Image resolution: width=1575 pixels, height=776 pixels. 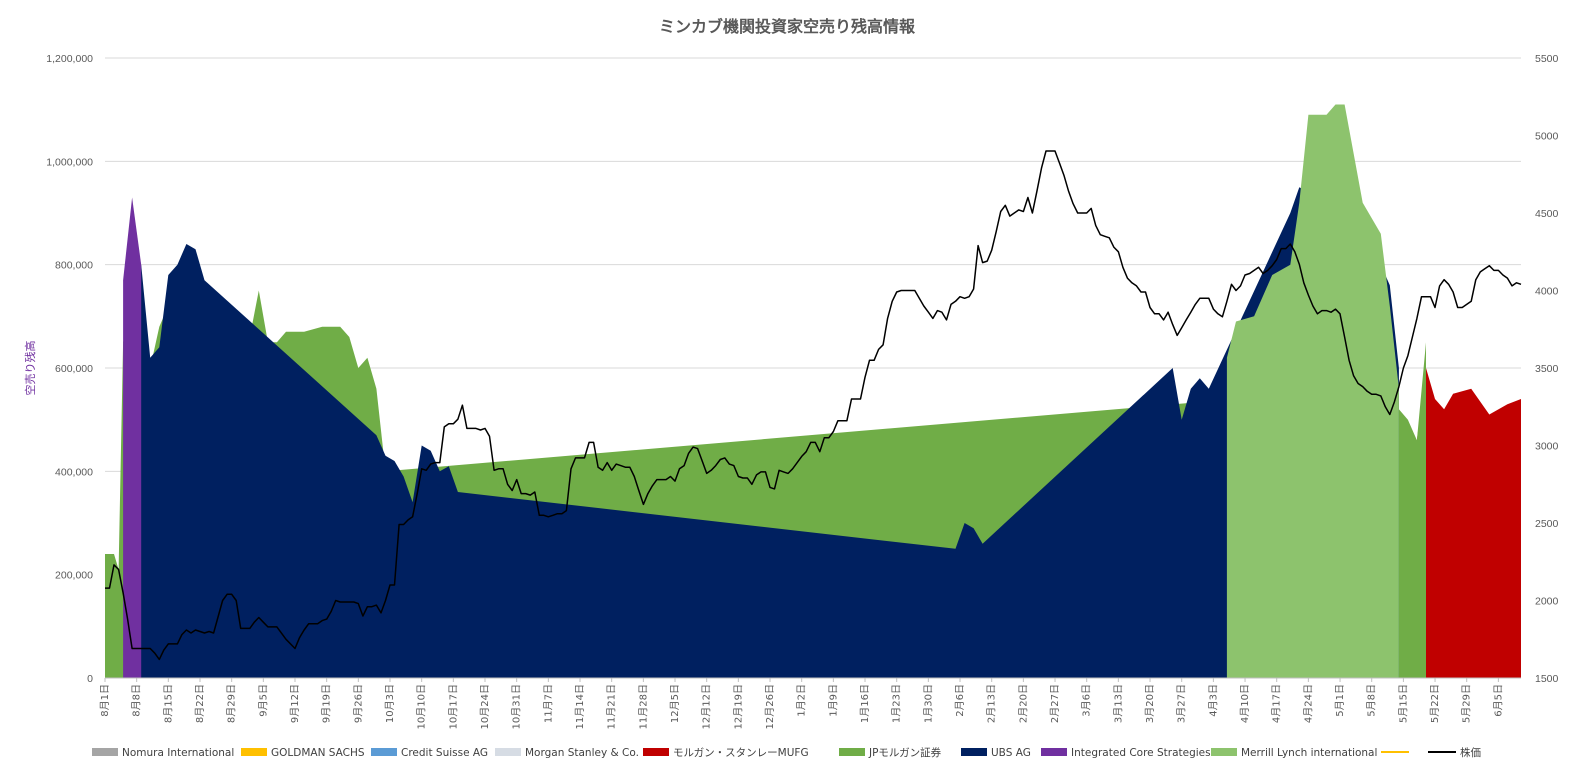 What do you see at coordinates (69, 162) in the screenshot?
I see `y-tick-label: 1,000,000` at bounding box center [69, 162].